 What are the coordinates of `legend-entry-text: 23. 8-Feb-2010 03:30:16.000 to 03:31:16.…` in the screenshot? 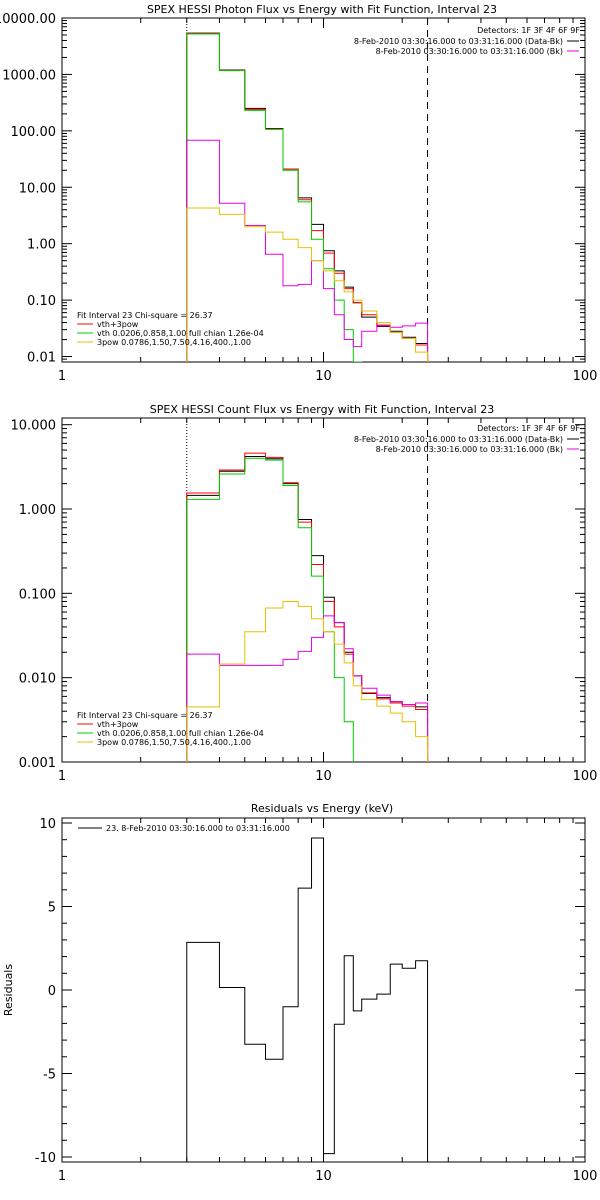 It's located at (198, 828).